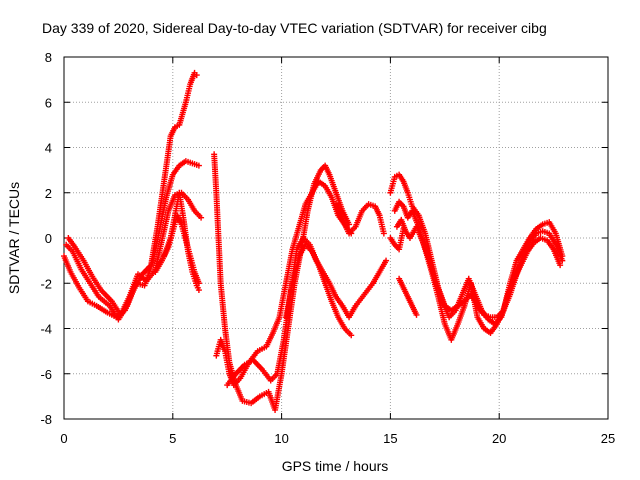 This screenshot has width=640, height=480. I want to click on y-tick-label: 4, so click(48, 148).